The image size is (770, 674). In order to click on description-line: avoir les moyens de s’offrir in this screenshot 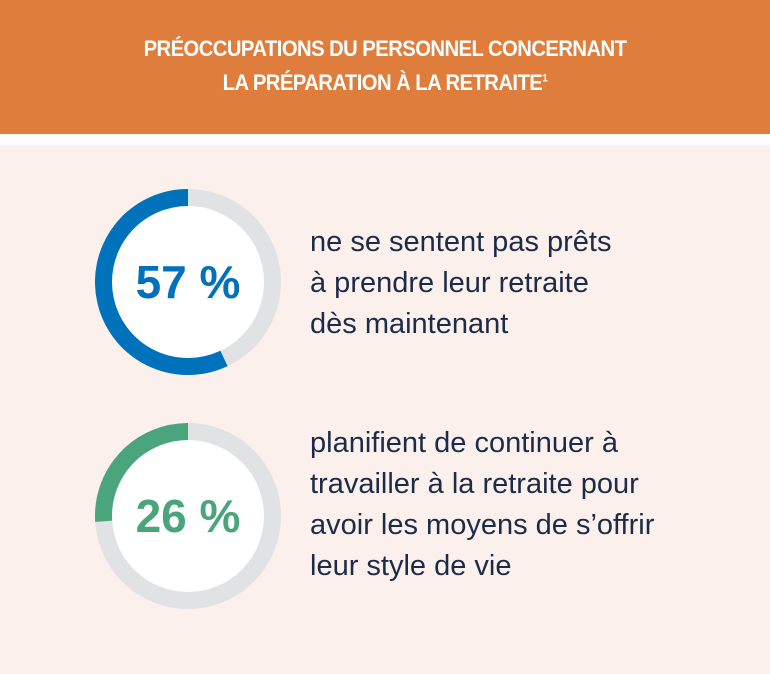, I will do `click(482, 525)`.